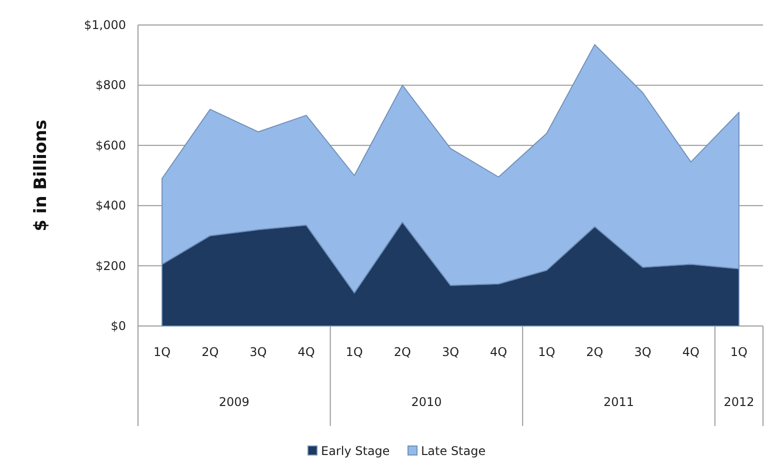 The image size is (769, 466). I want to click on y-tick-label: $1,000, so click(105, 25).